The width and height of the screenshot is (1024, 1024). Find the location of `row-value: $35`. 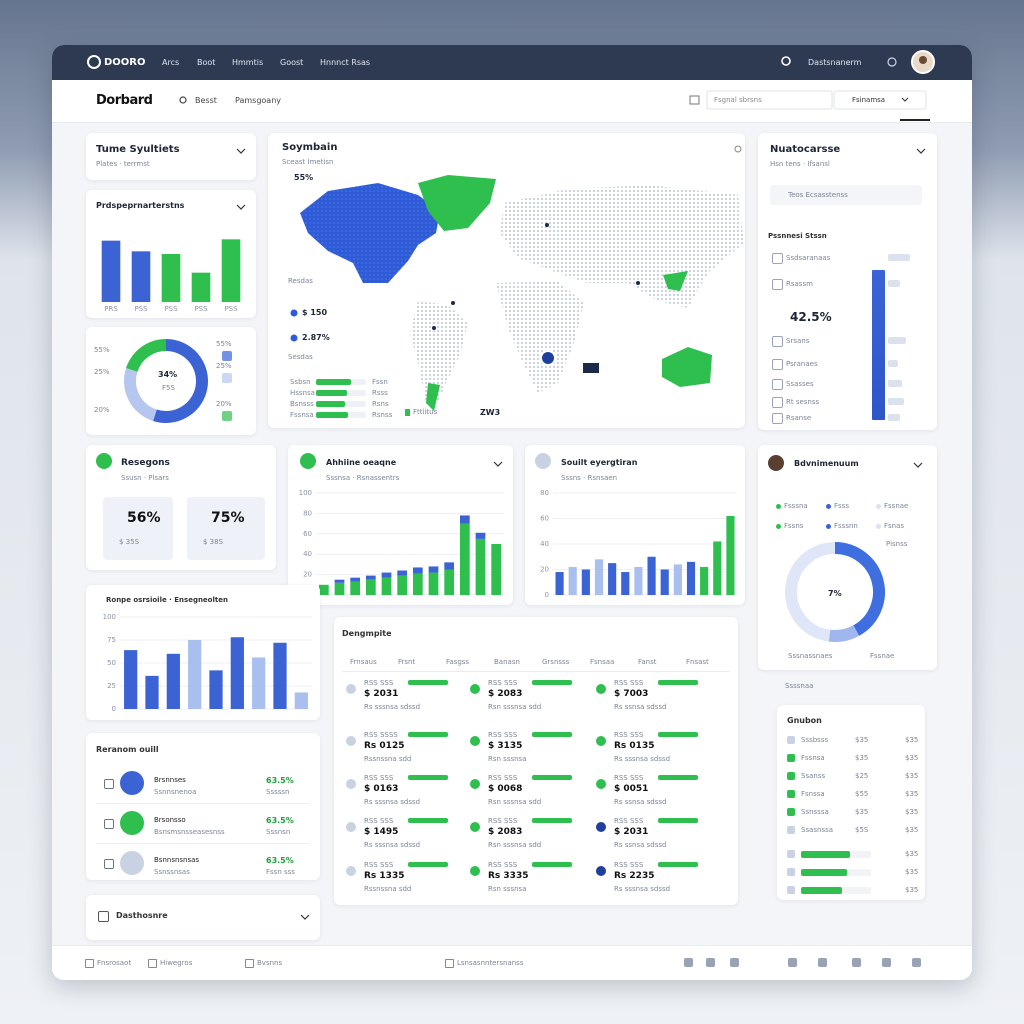

row-value: $35 is located at coordinates (862, 758).